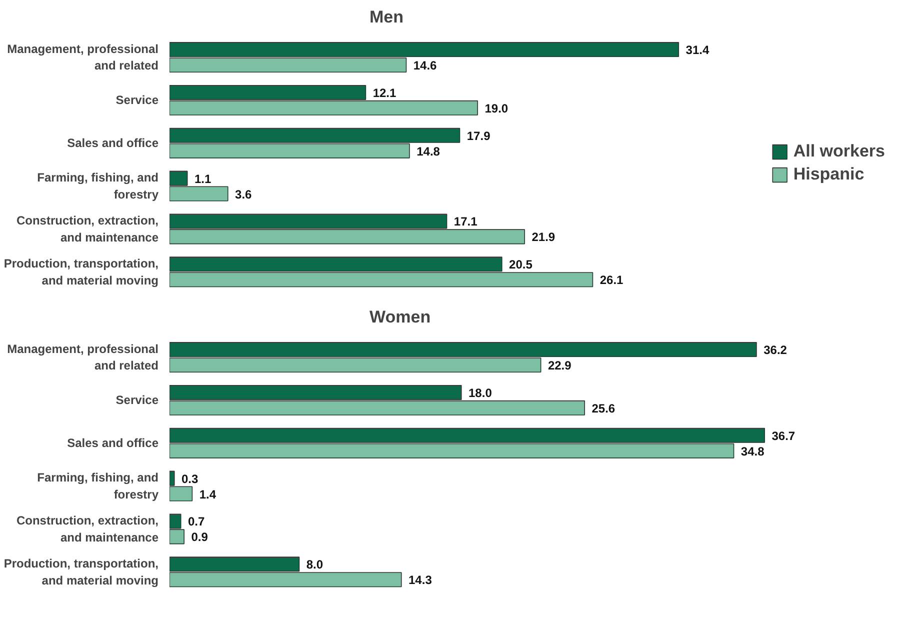  Describe the element at coordinates (612, 280) in the screenshot. I see `data-label: 26.1` at that location.